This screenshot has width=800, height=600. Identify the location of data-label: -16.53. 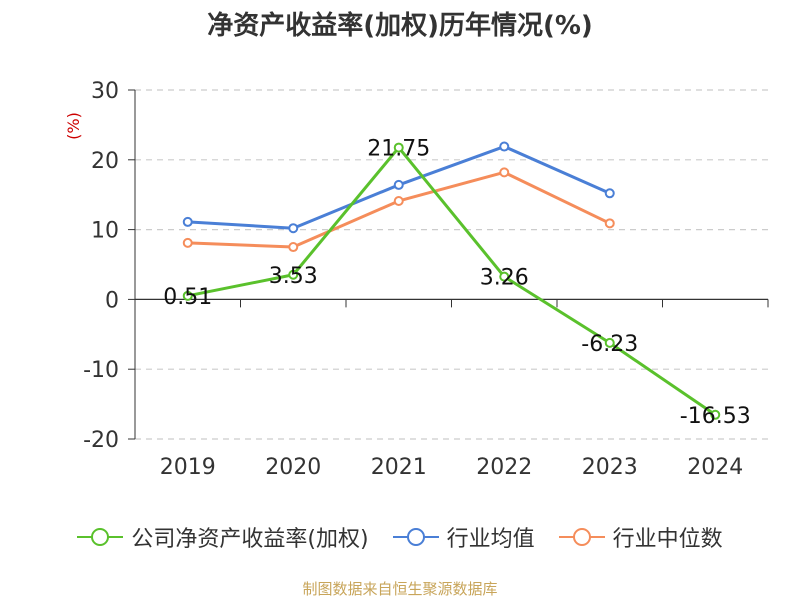
(715, 416).